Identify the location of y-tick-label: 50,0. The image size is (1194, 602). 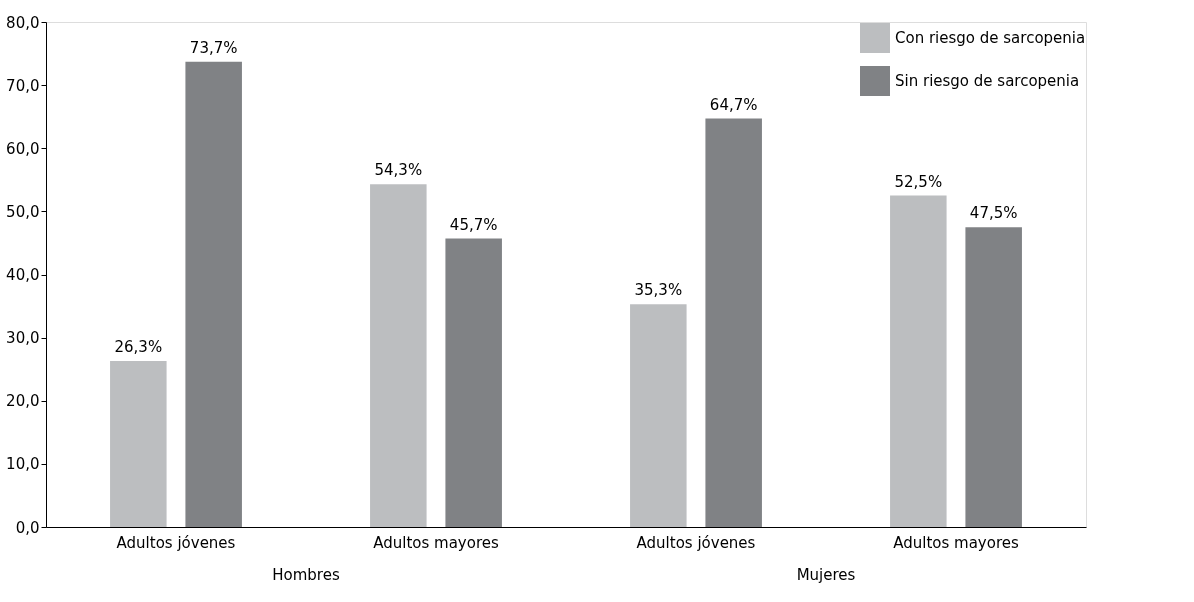
(23, 211).